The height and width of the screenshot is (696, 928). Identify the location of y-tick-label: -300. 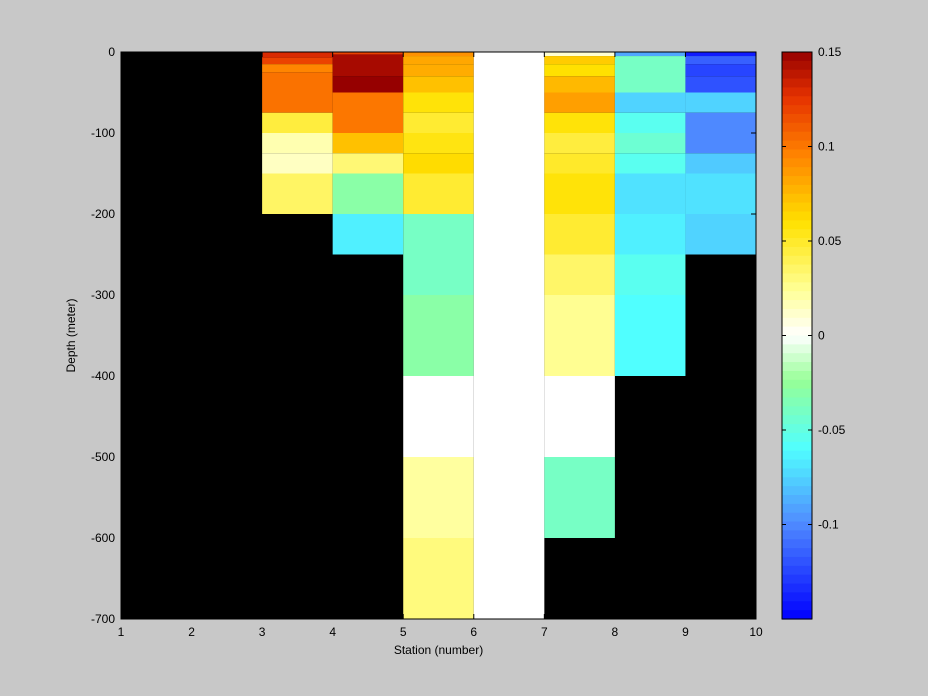
(103, 295).